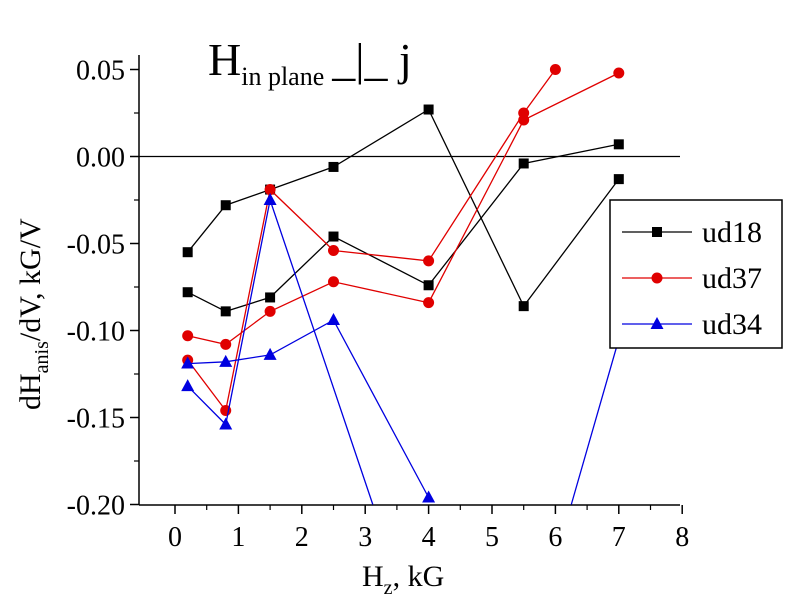 This screenshot has width=790, height=605. What do you see at coordinates (492, 537) in the screenshot?
I see `x-tick-label: 5` at bounding box center [492, 537].